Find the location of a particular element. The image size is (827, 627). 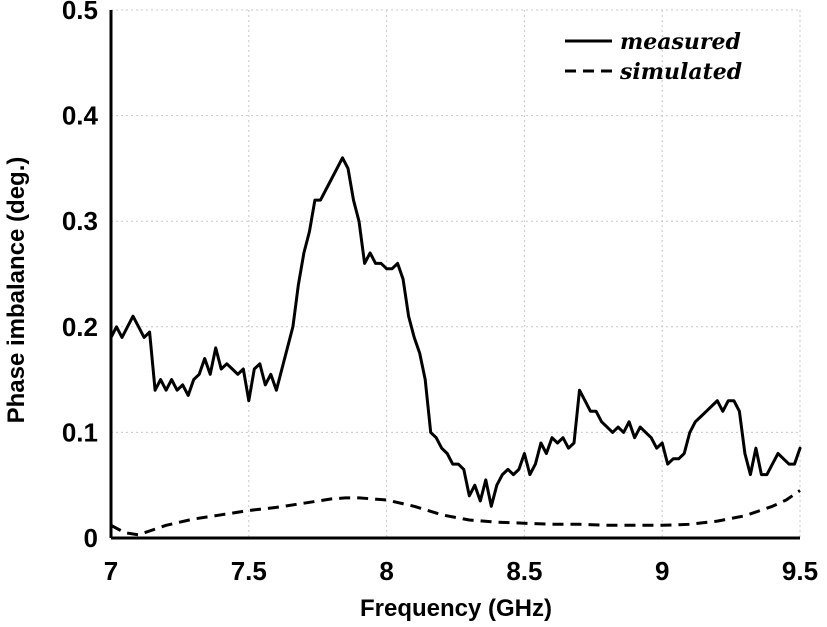

x-tick-label-0: 7 is located at coordinates (111, 571).